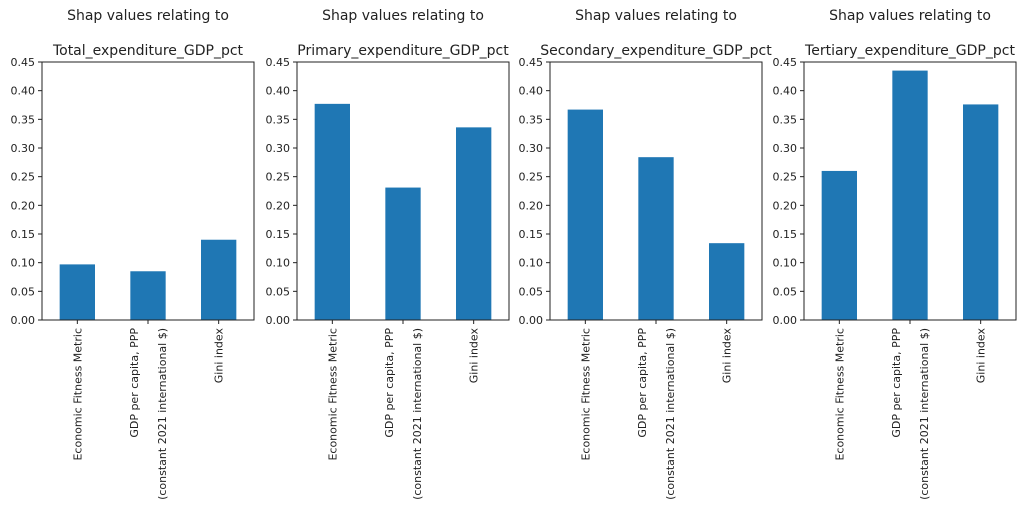 The height and width of the screenshot is (522, 1024). Describe the element at coordinates (909, 51) in the screenshot. I see `subplot-title-line: Tertiary_expenditure_GDP_pct` at that location.